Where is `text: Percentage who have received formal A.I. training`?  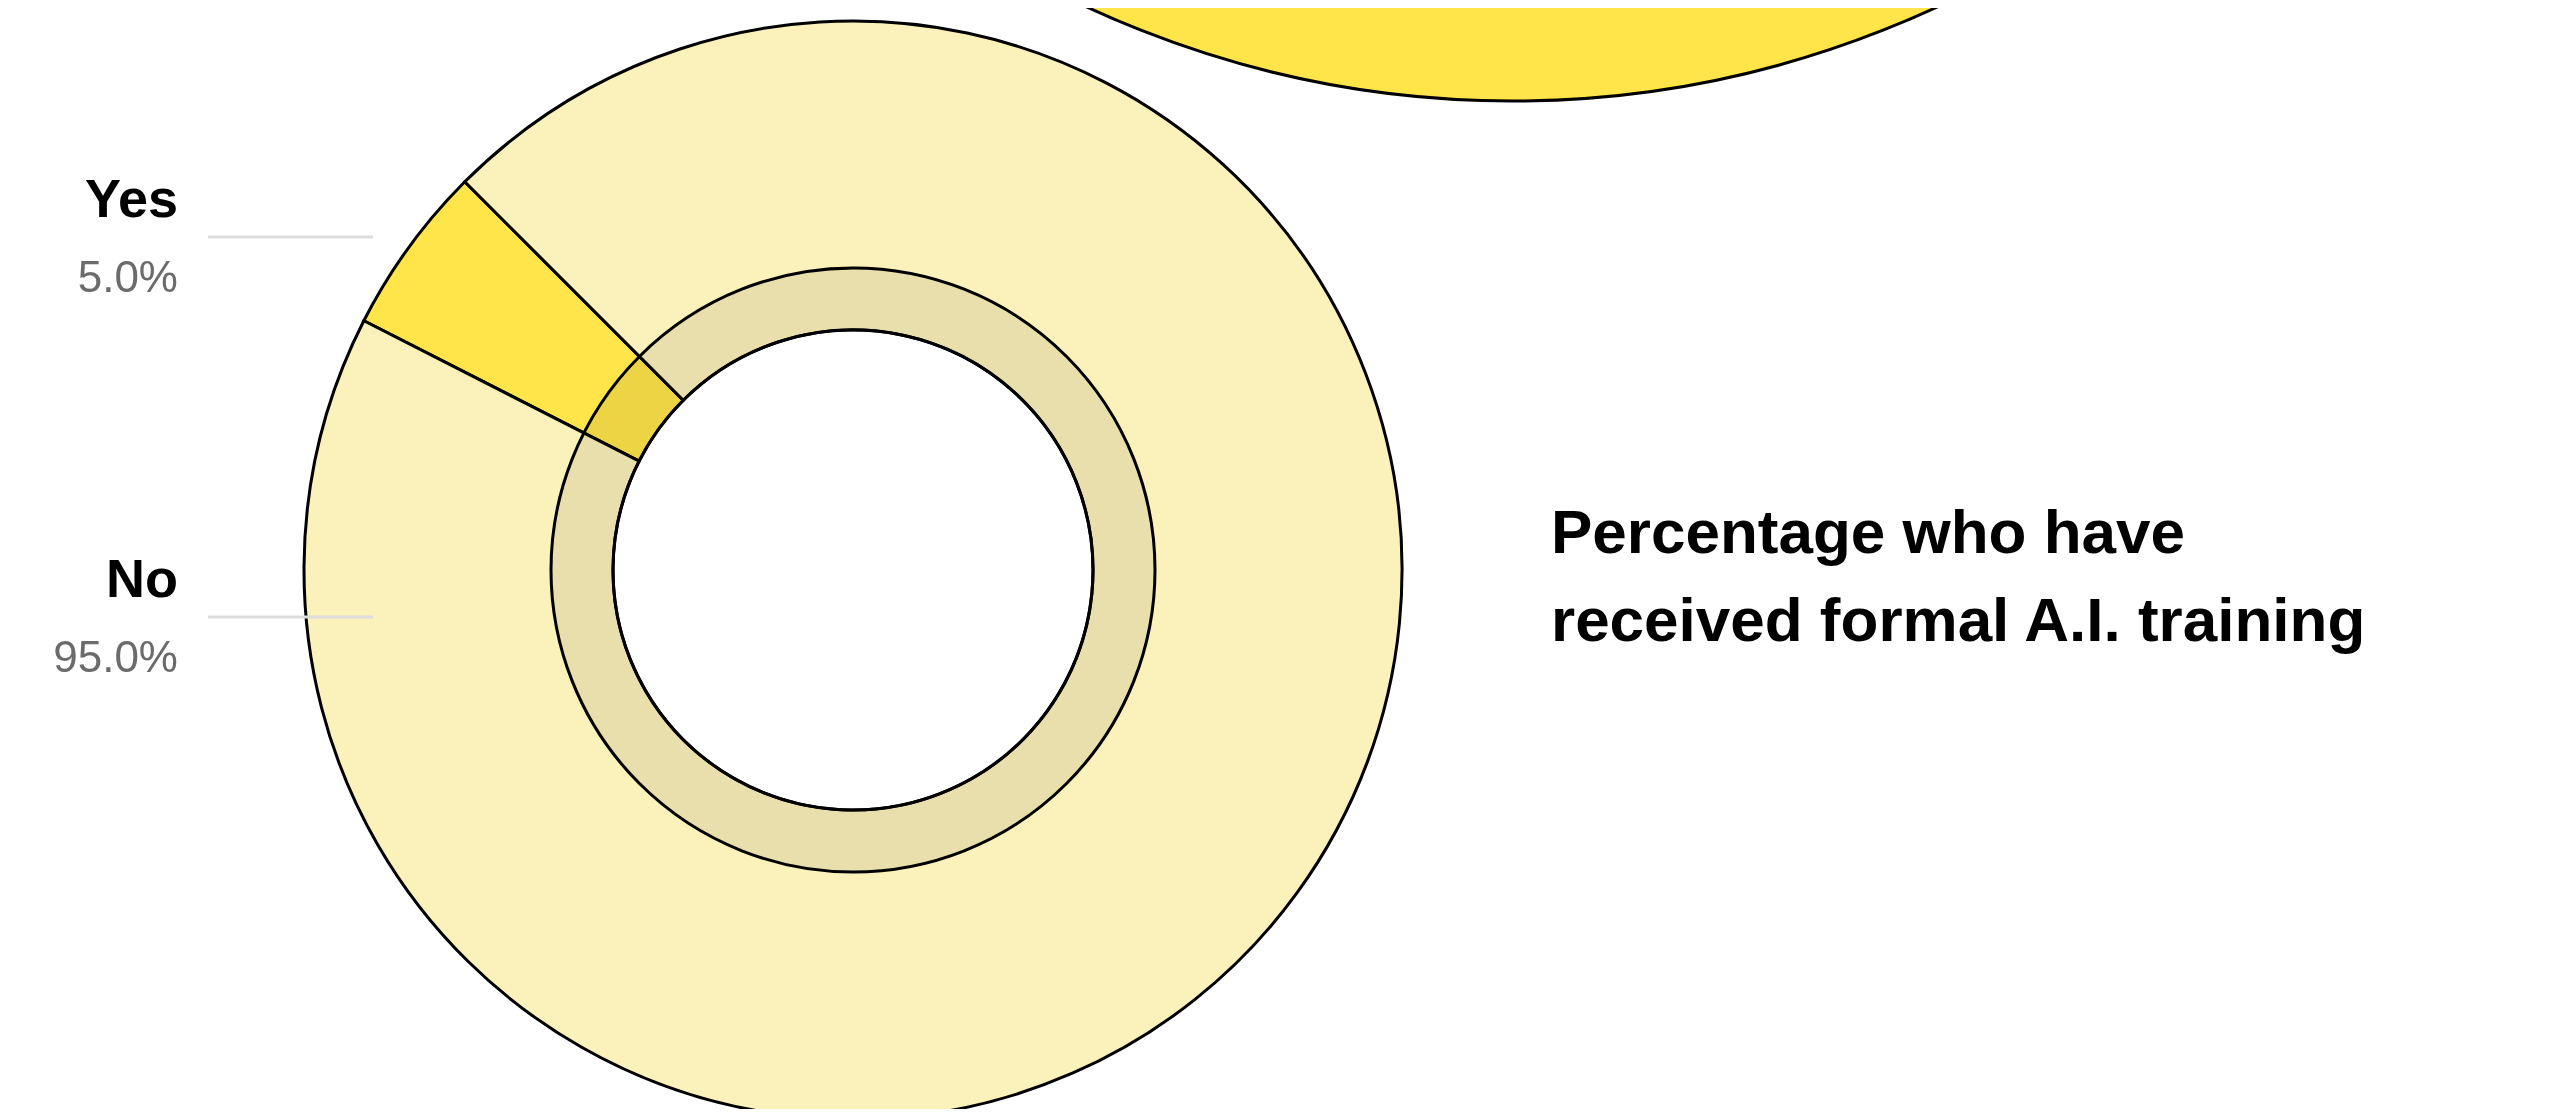
text: Percentage who have received formal A.I. training is located at coordinates (1958, 575).